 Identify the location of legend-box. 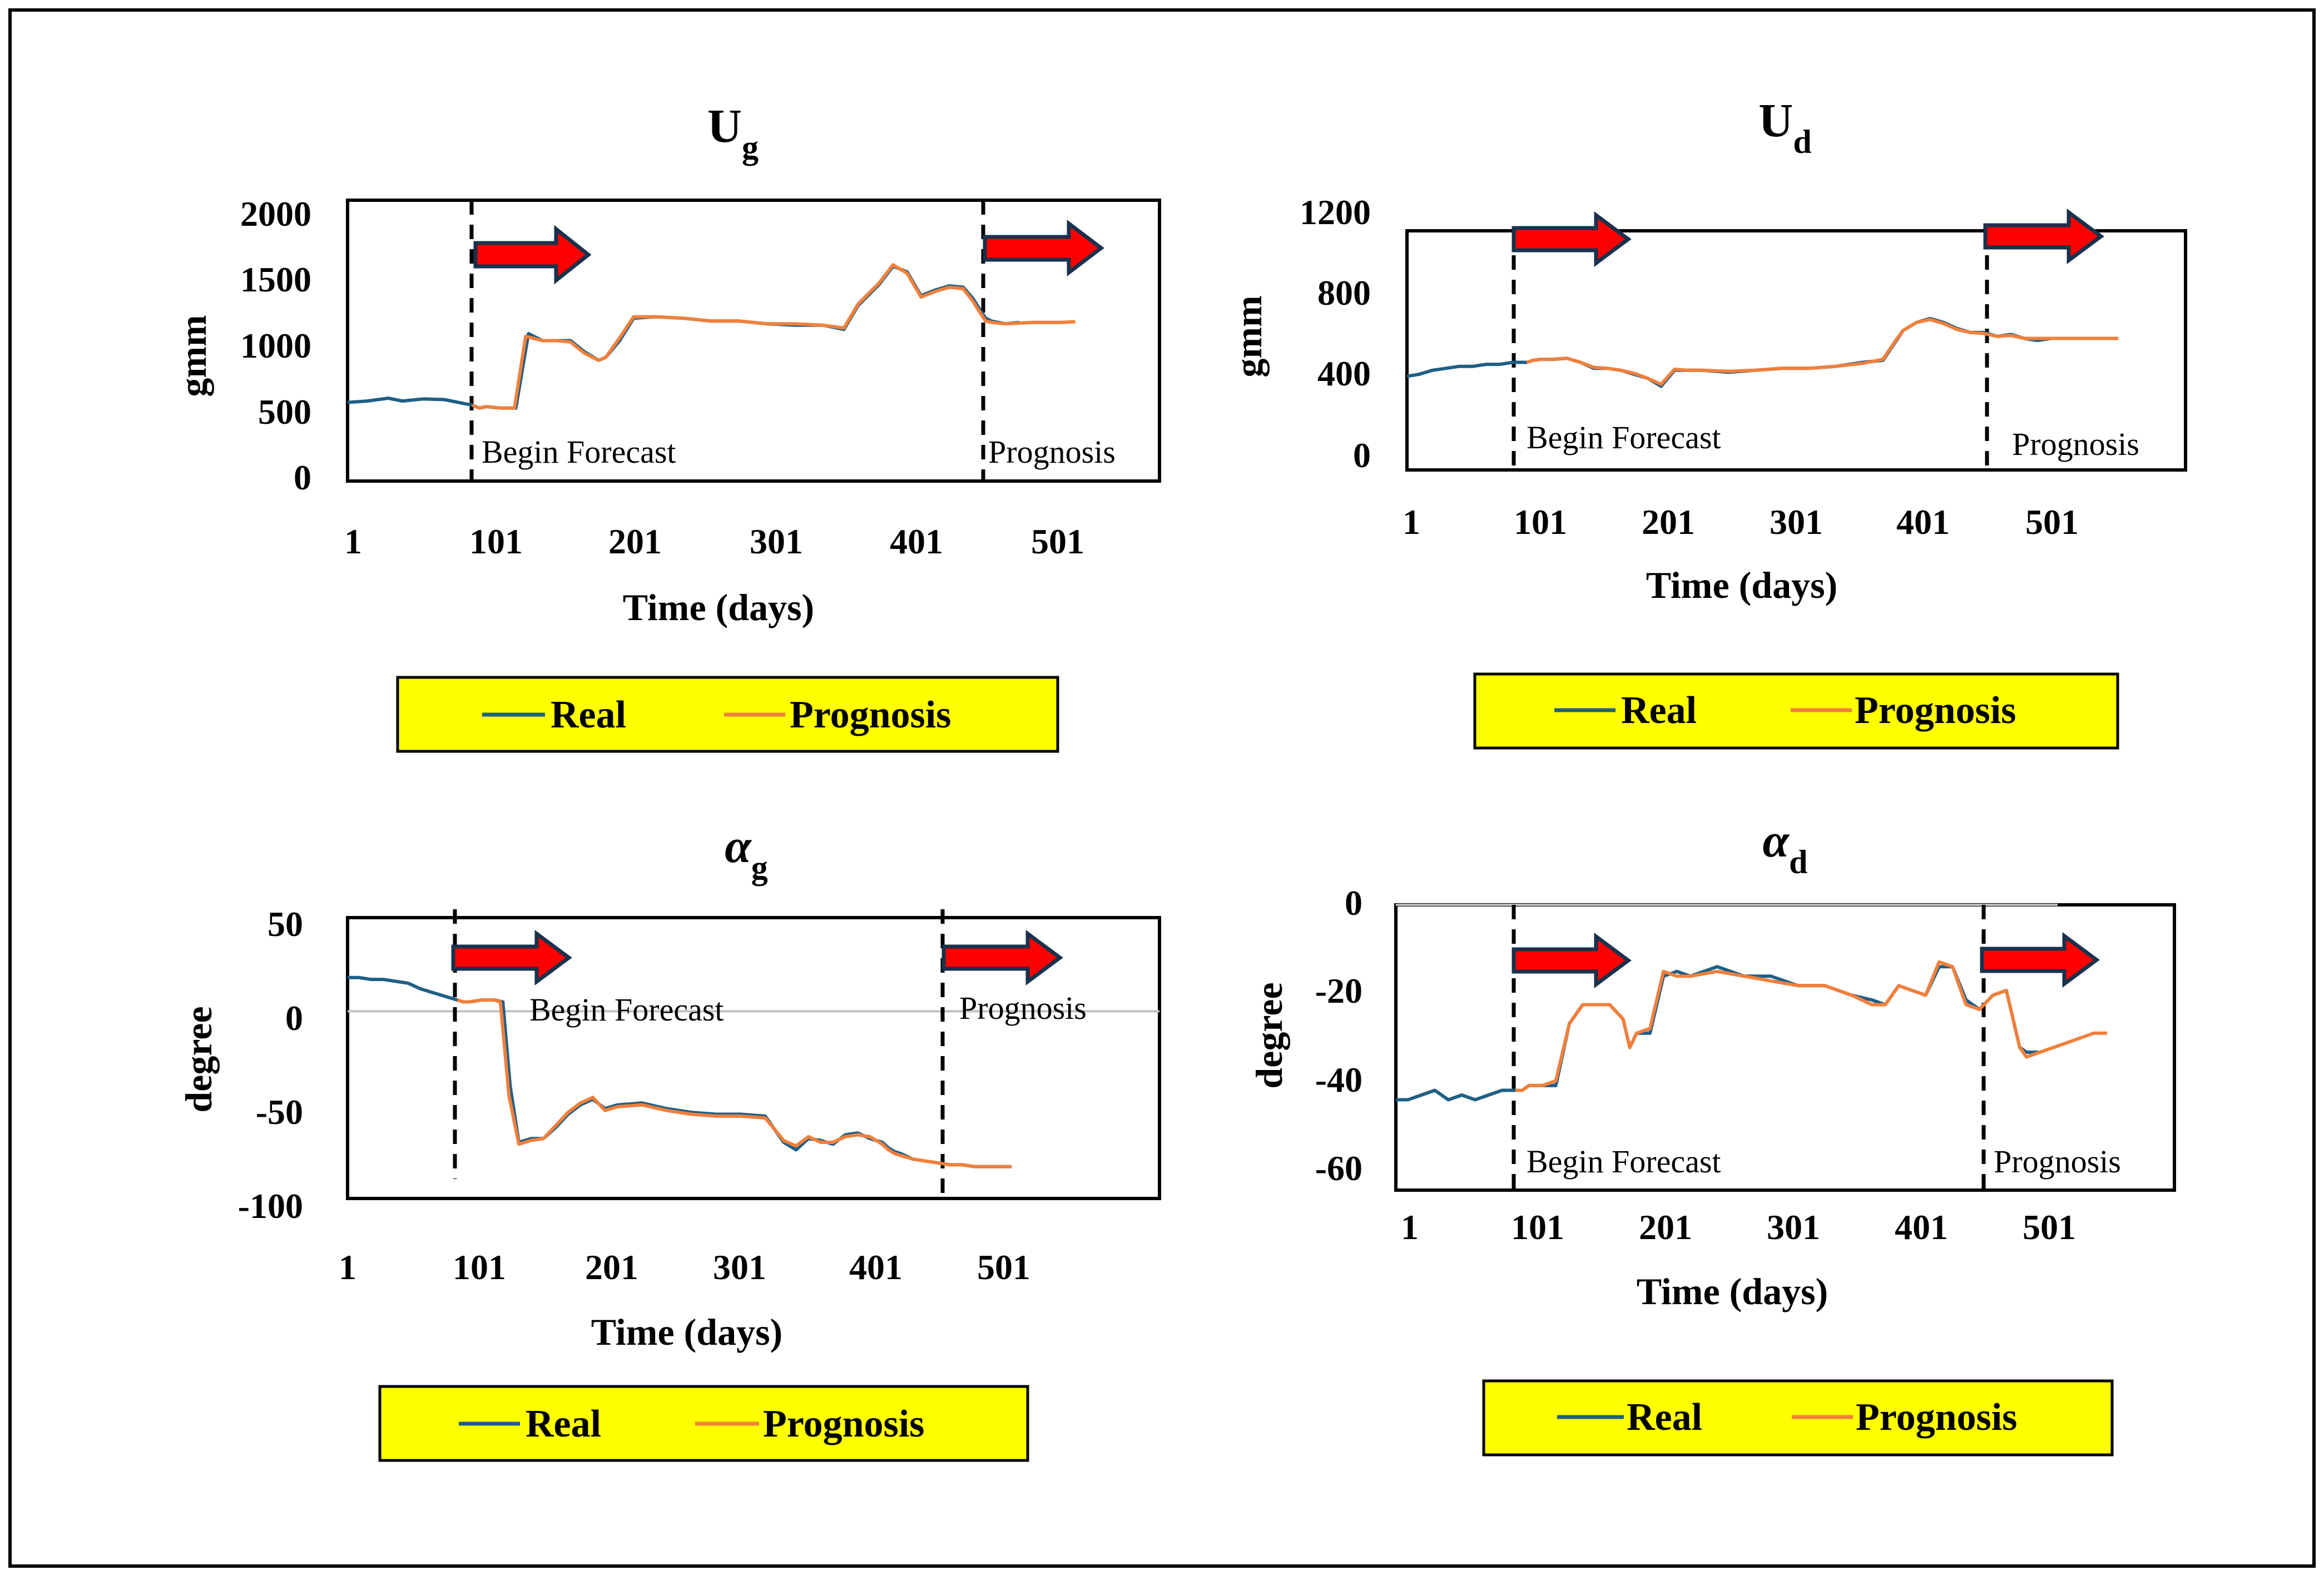
(703, 1423).